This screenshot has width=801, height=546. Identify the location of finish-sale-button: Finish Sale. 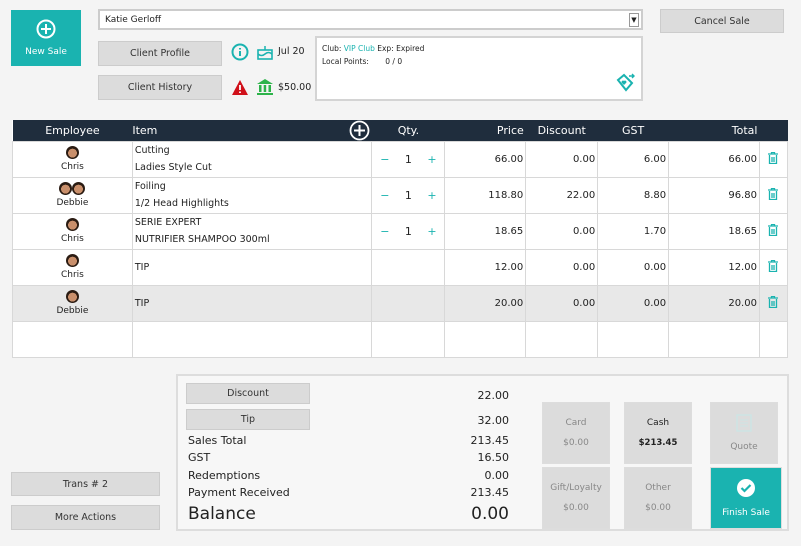
(746, 498).